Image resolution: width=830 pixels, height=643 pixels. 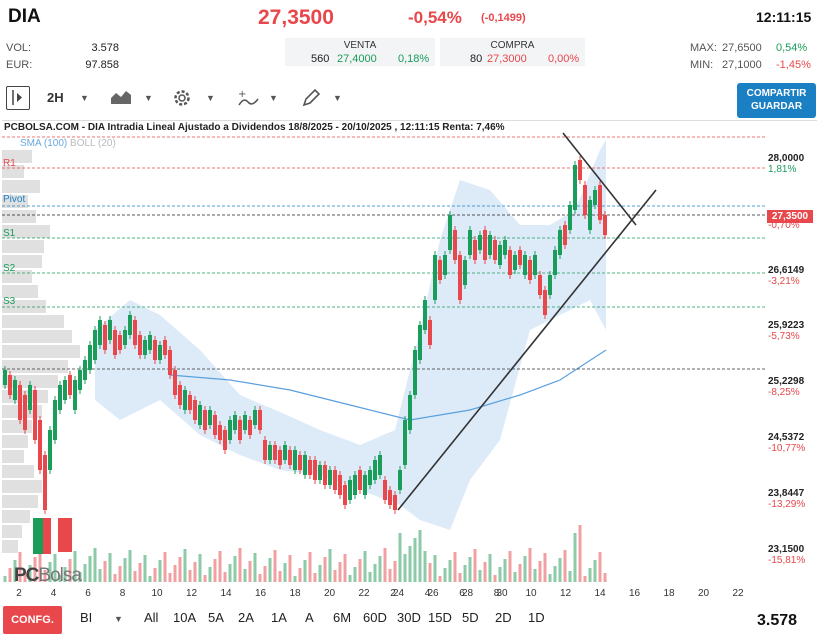 What do you see at coordinates (738, 593) in the screenshot?
I see `x-tick-label: 22` at bounding box center [738, 593].